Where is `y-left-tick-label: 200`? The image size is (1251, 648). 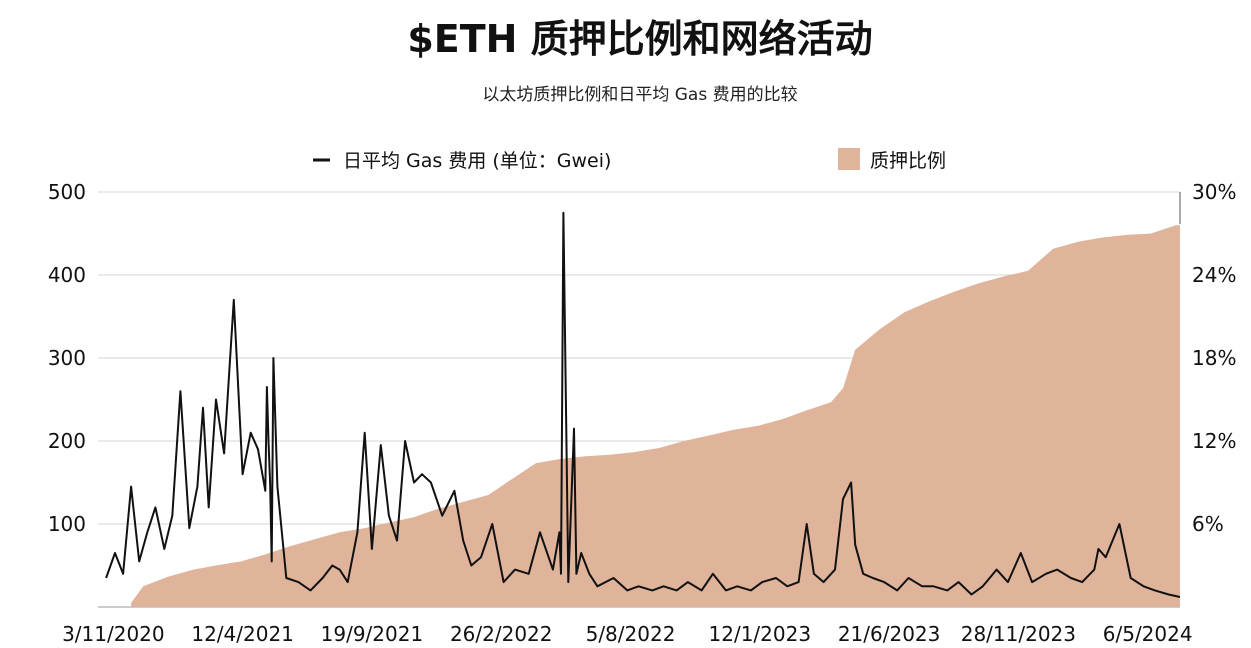 y-left-tick-label: 200 is located at coordinates (67, 441).